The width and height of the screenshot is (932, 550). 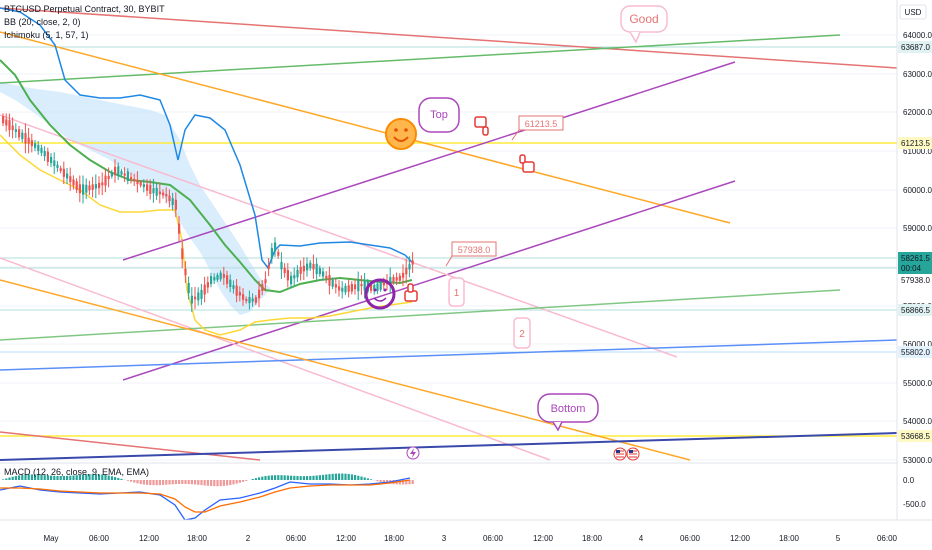 I want to click on trendline-green-mid, so click(x=420, y=315).